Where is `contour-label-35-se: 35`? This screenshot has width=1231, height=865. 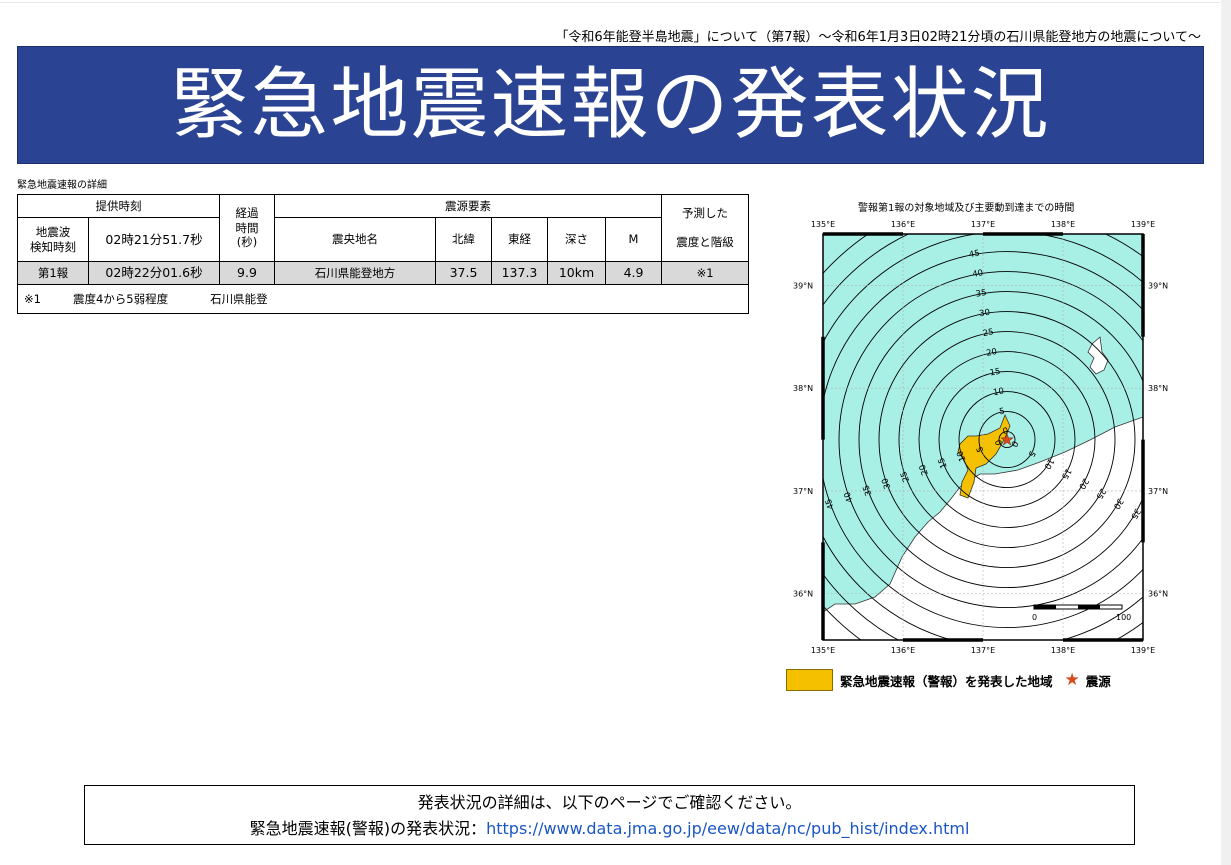
contour-label-35-se: 35 is located at coordinates (1135, 513).